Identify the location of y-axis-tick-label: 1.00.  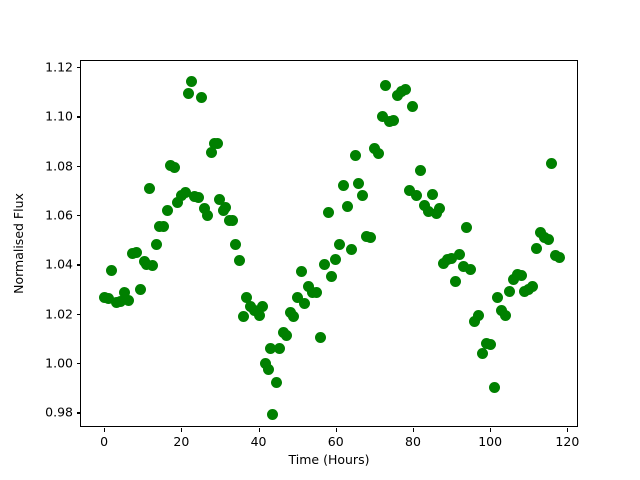
(59, 363).